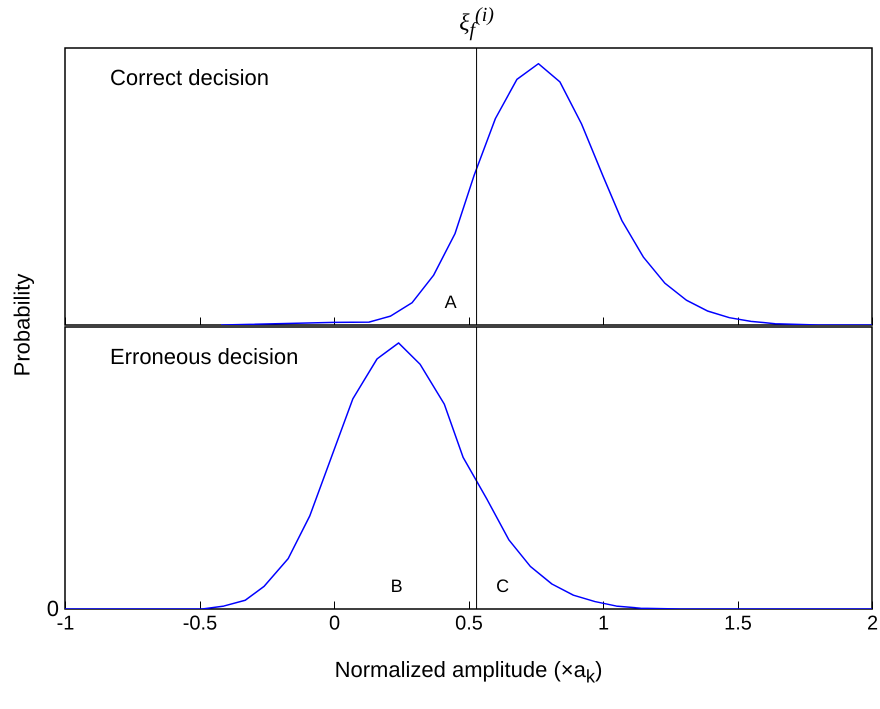 The height and width of the screenshot is (709, 880). I want to click on x-tick-label: 0.5, so click(469, 623).